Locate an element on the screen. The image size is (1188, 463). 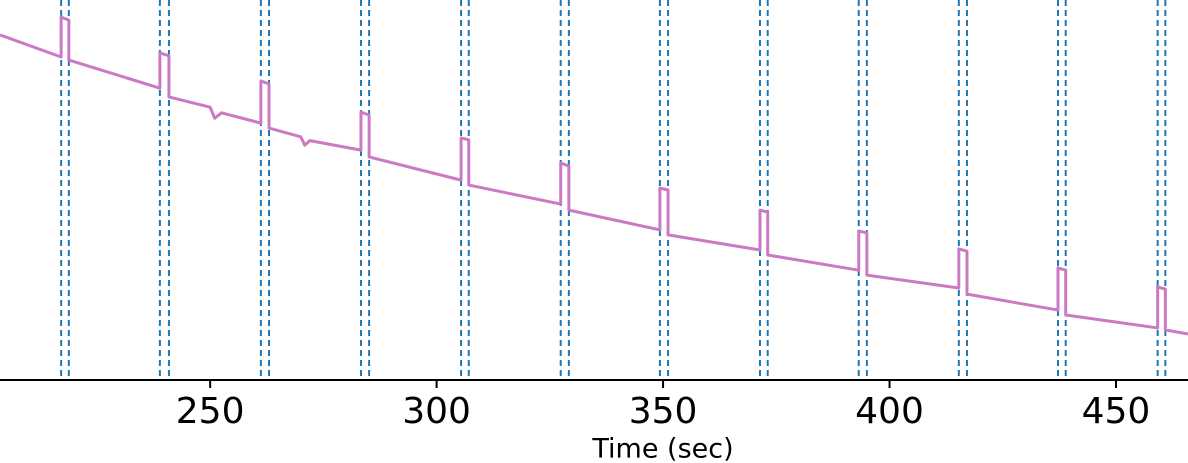
x-tick-label: 300 is located at coordinates (436, 411).